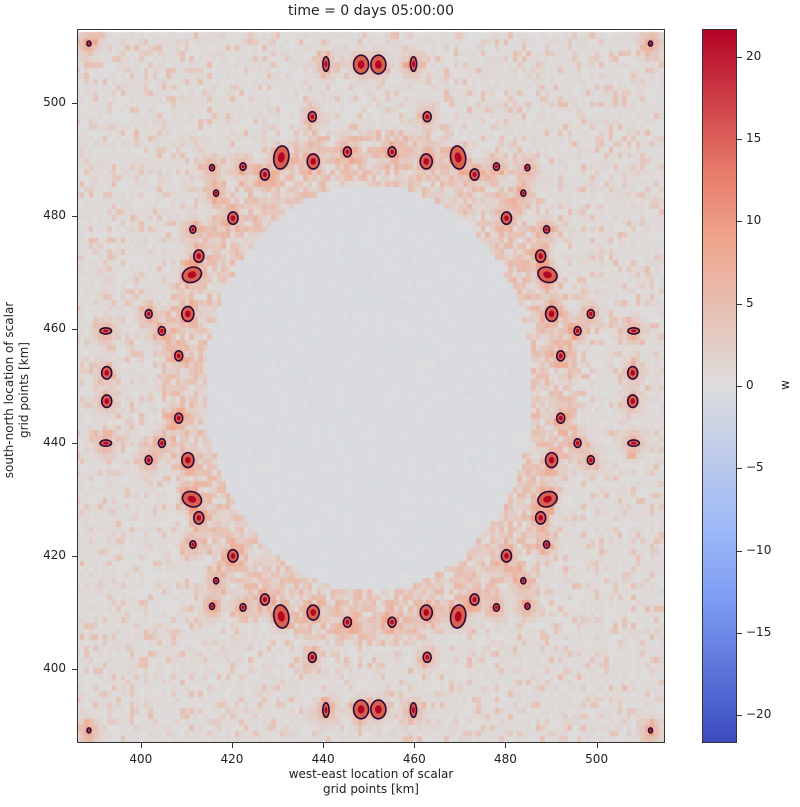  What do you see at coordinates (54, 555) in the screenshot?
I see `y-tick-label: 420` at bounding box center [54, 555].